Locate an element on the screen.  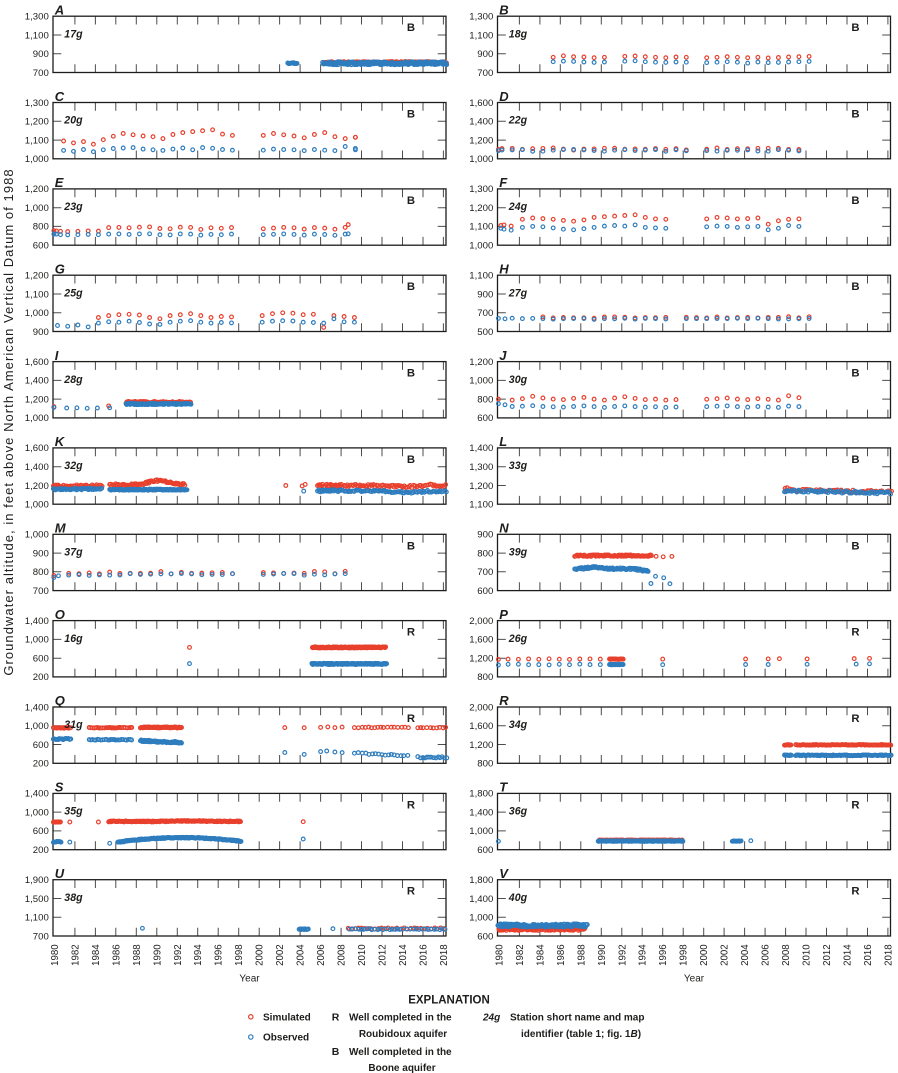
svg-text: identifier (table 1; fig. 1B) is located at coordinates (581, 1034).